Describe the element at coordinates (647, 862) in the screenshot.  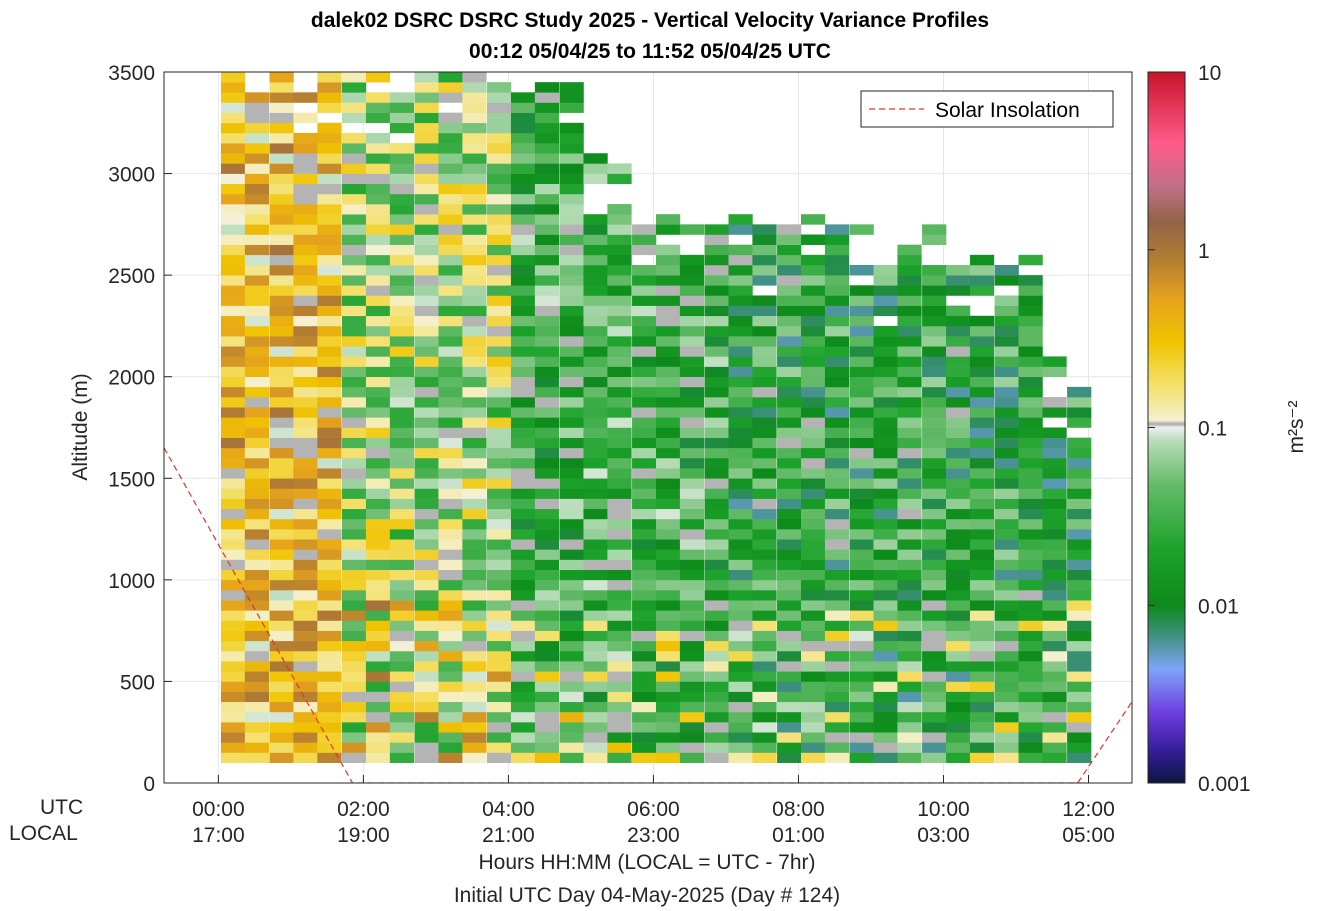
I see `x-axis-label: Hours HH:MM (LOCAL = UTC - 7hr)` at that location.